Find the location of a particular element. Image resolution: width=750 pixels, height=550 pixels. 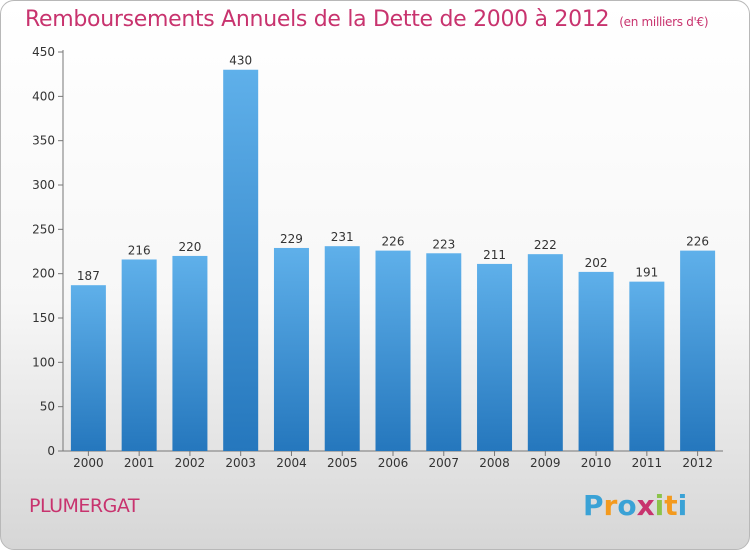

proxiti-logo: Proxiti is located at coordinates (635, 505).